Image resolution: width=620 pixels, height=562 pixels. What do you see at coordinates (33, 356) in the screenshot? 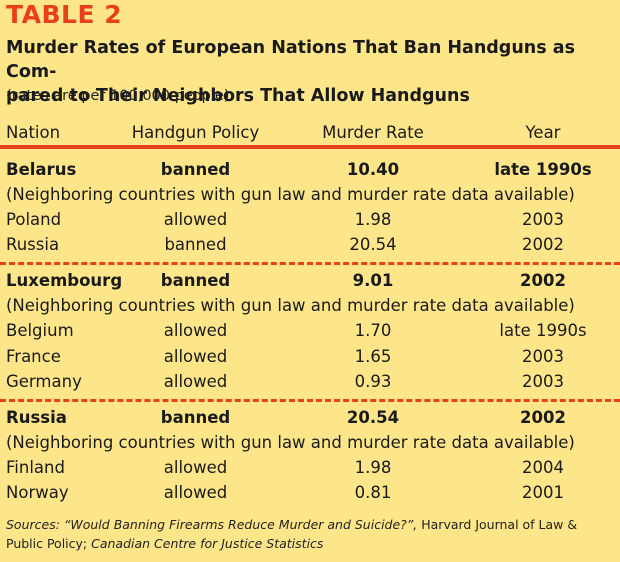
I see `nation-cell: France` at bounding box center [33, 356].